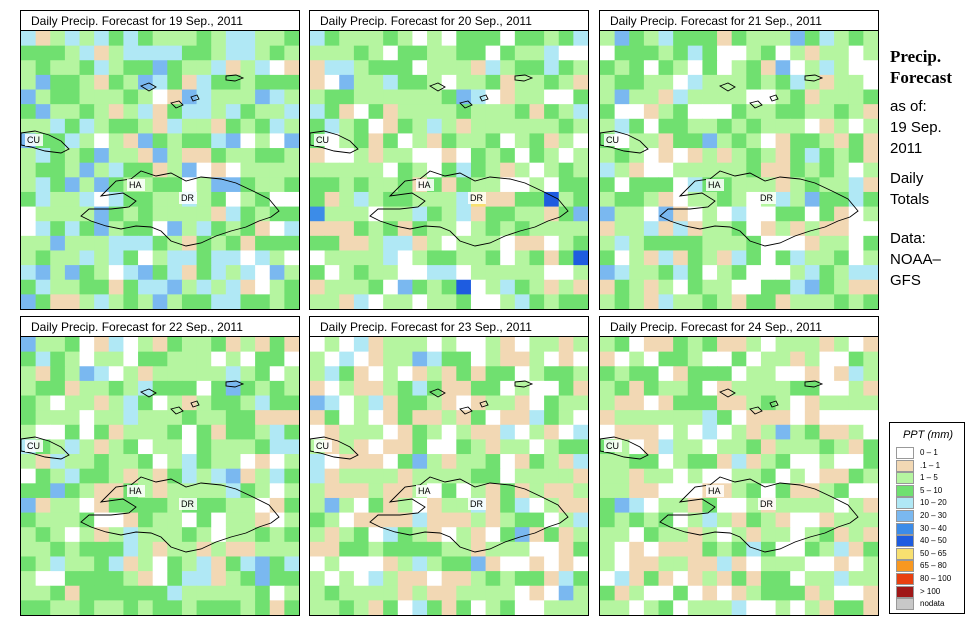  Describe the element at coordinates (916, 56) in the screenshot. I see `side-title-line-1: Precip.` at that location.